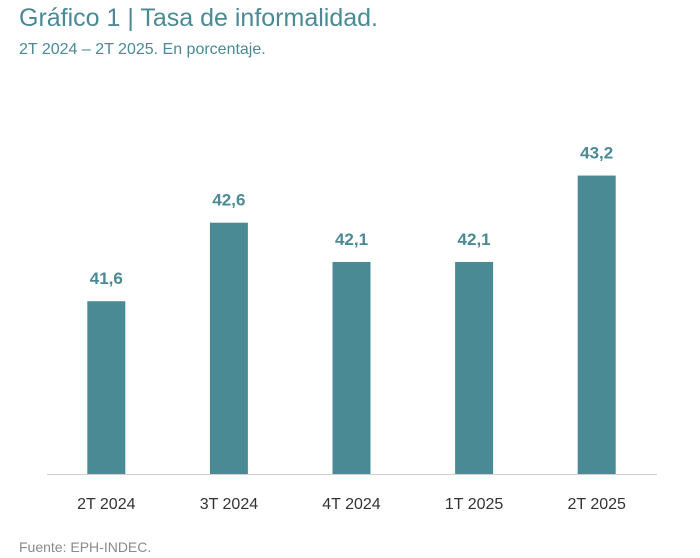 The image size is (700, 558). I want to click on chart-title: Gráfico 1 | Tasa de informalidad., so click(198, 18).